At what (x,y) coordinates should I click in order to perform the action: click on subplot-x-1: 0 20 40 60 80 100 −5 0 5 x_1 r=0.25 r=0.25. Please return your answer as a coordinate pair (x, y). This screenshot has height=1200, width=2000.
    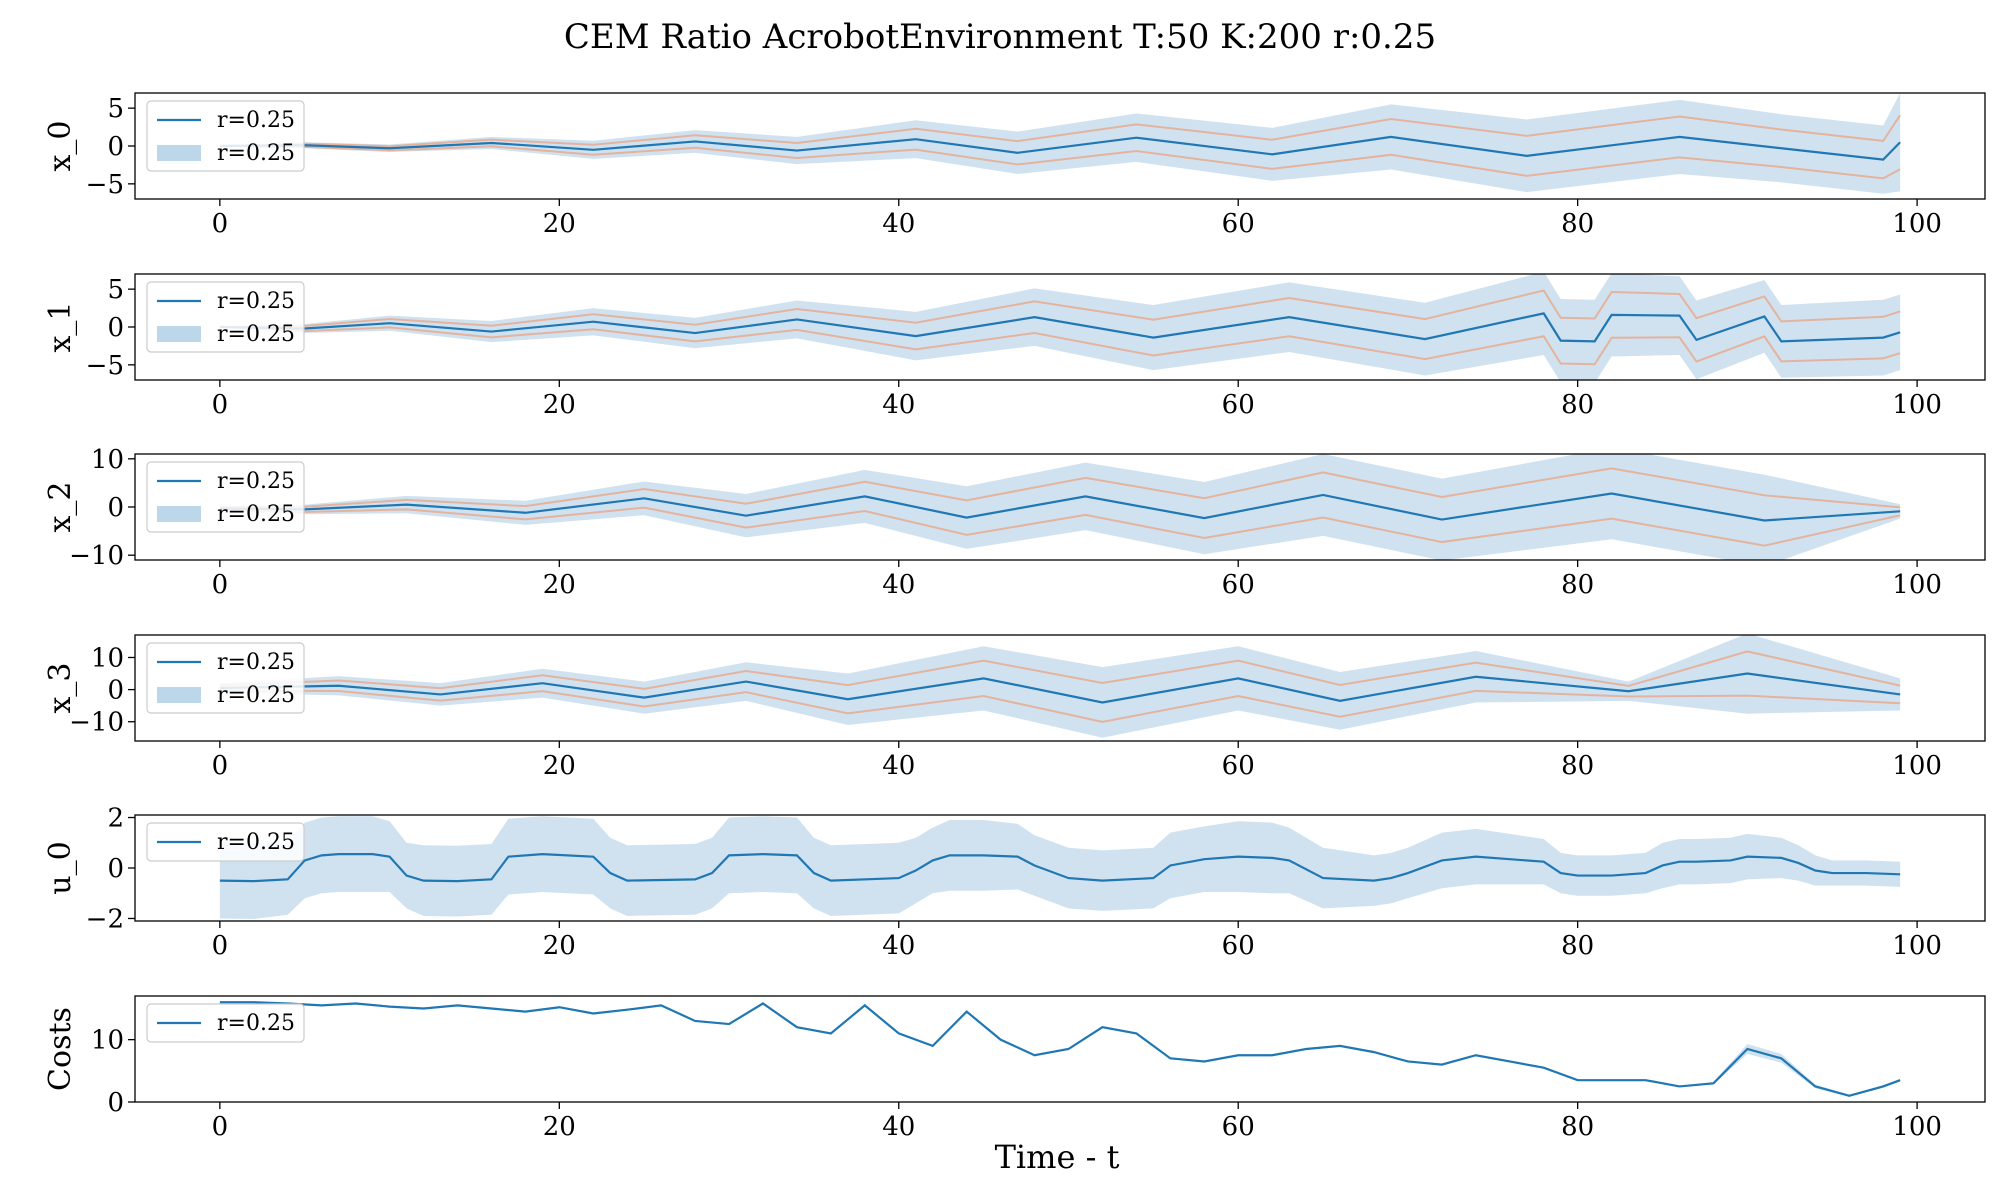
    Looking at the image, I should click on (1014, 346).